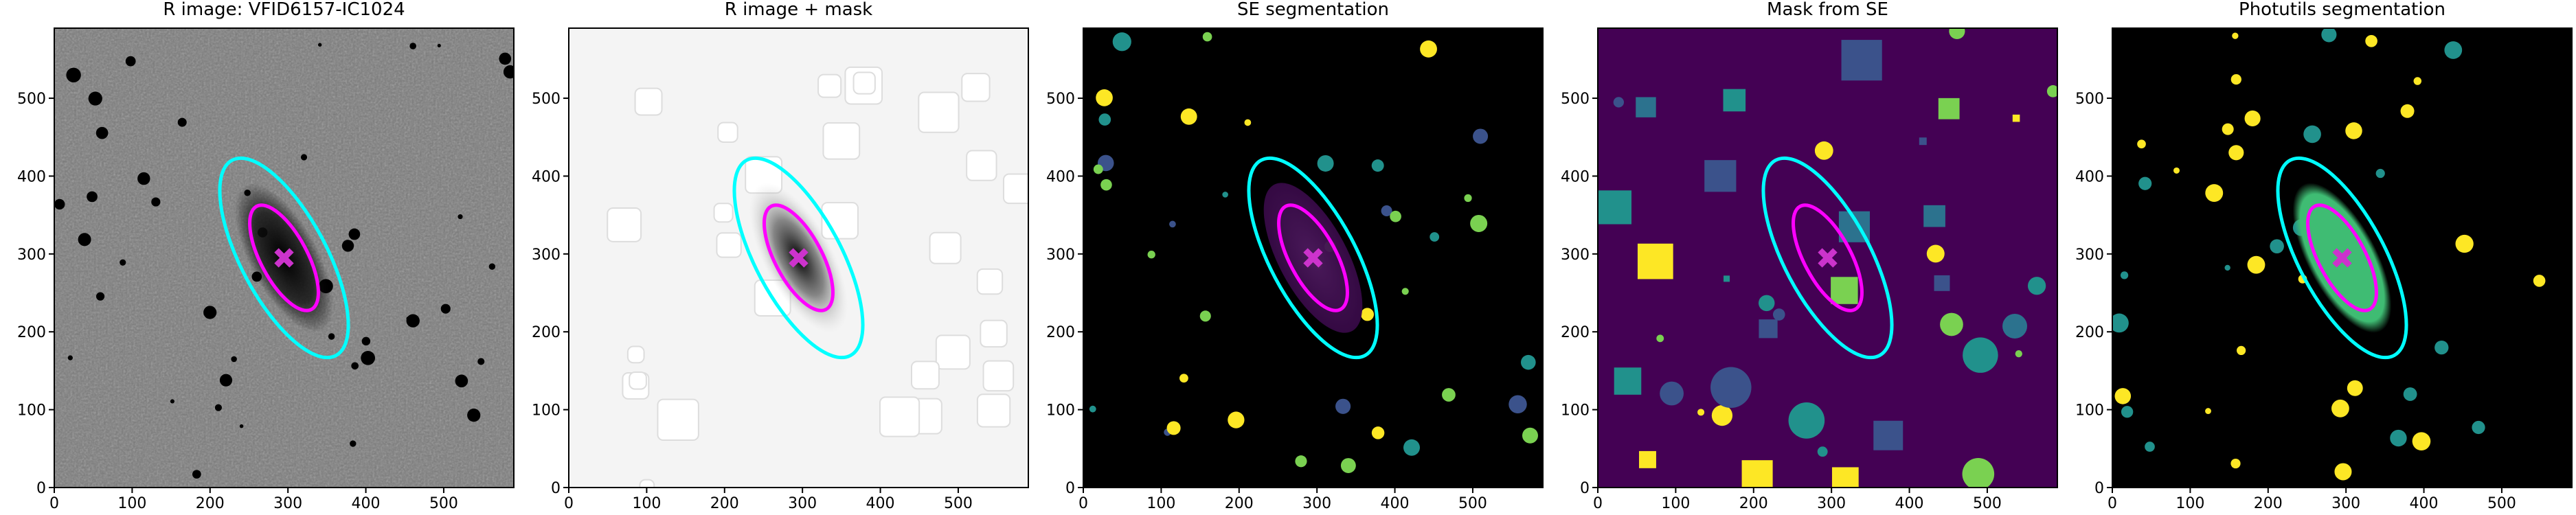  What do you see at coordinates (284, 10) in the screenshot?
I see `panel-title: R image: VFID6157-IC1024` at bounding box center [284, 10].